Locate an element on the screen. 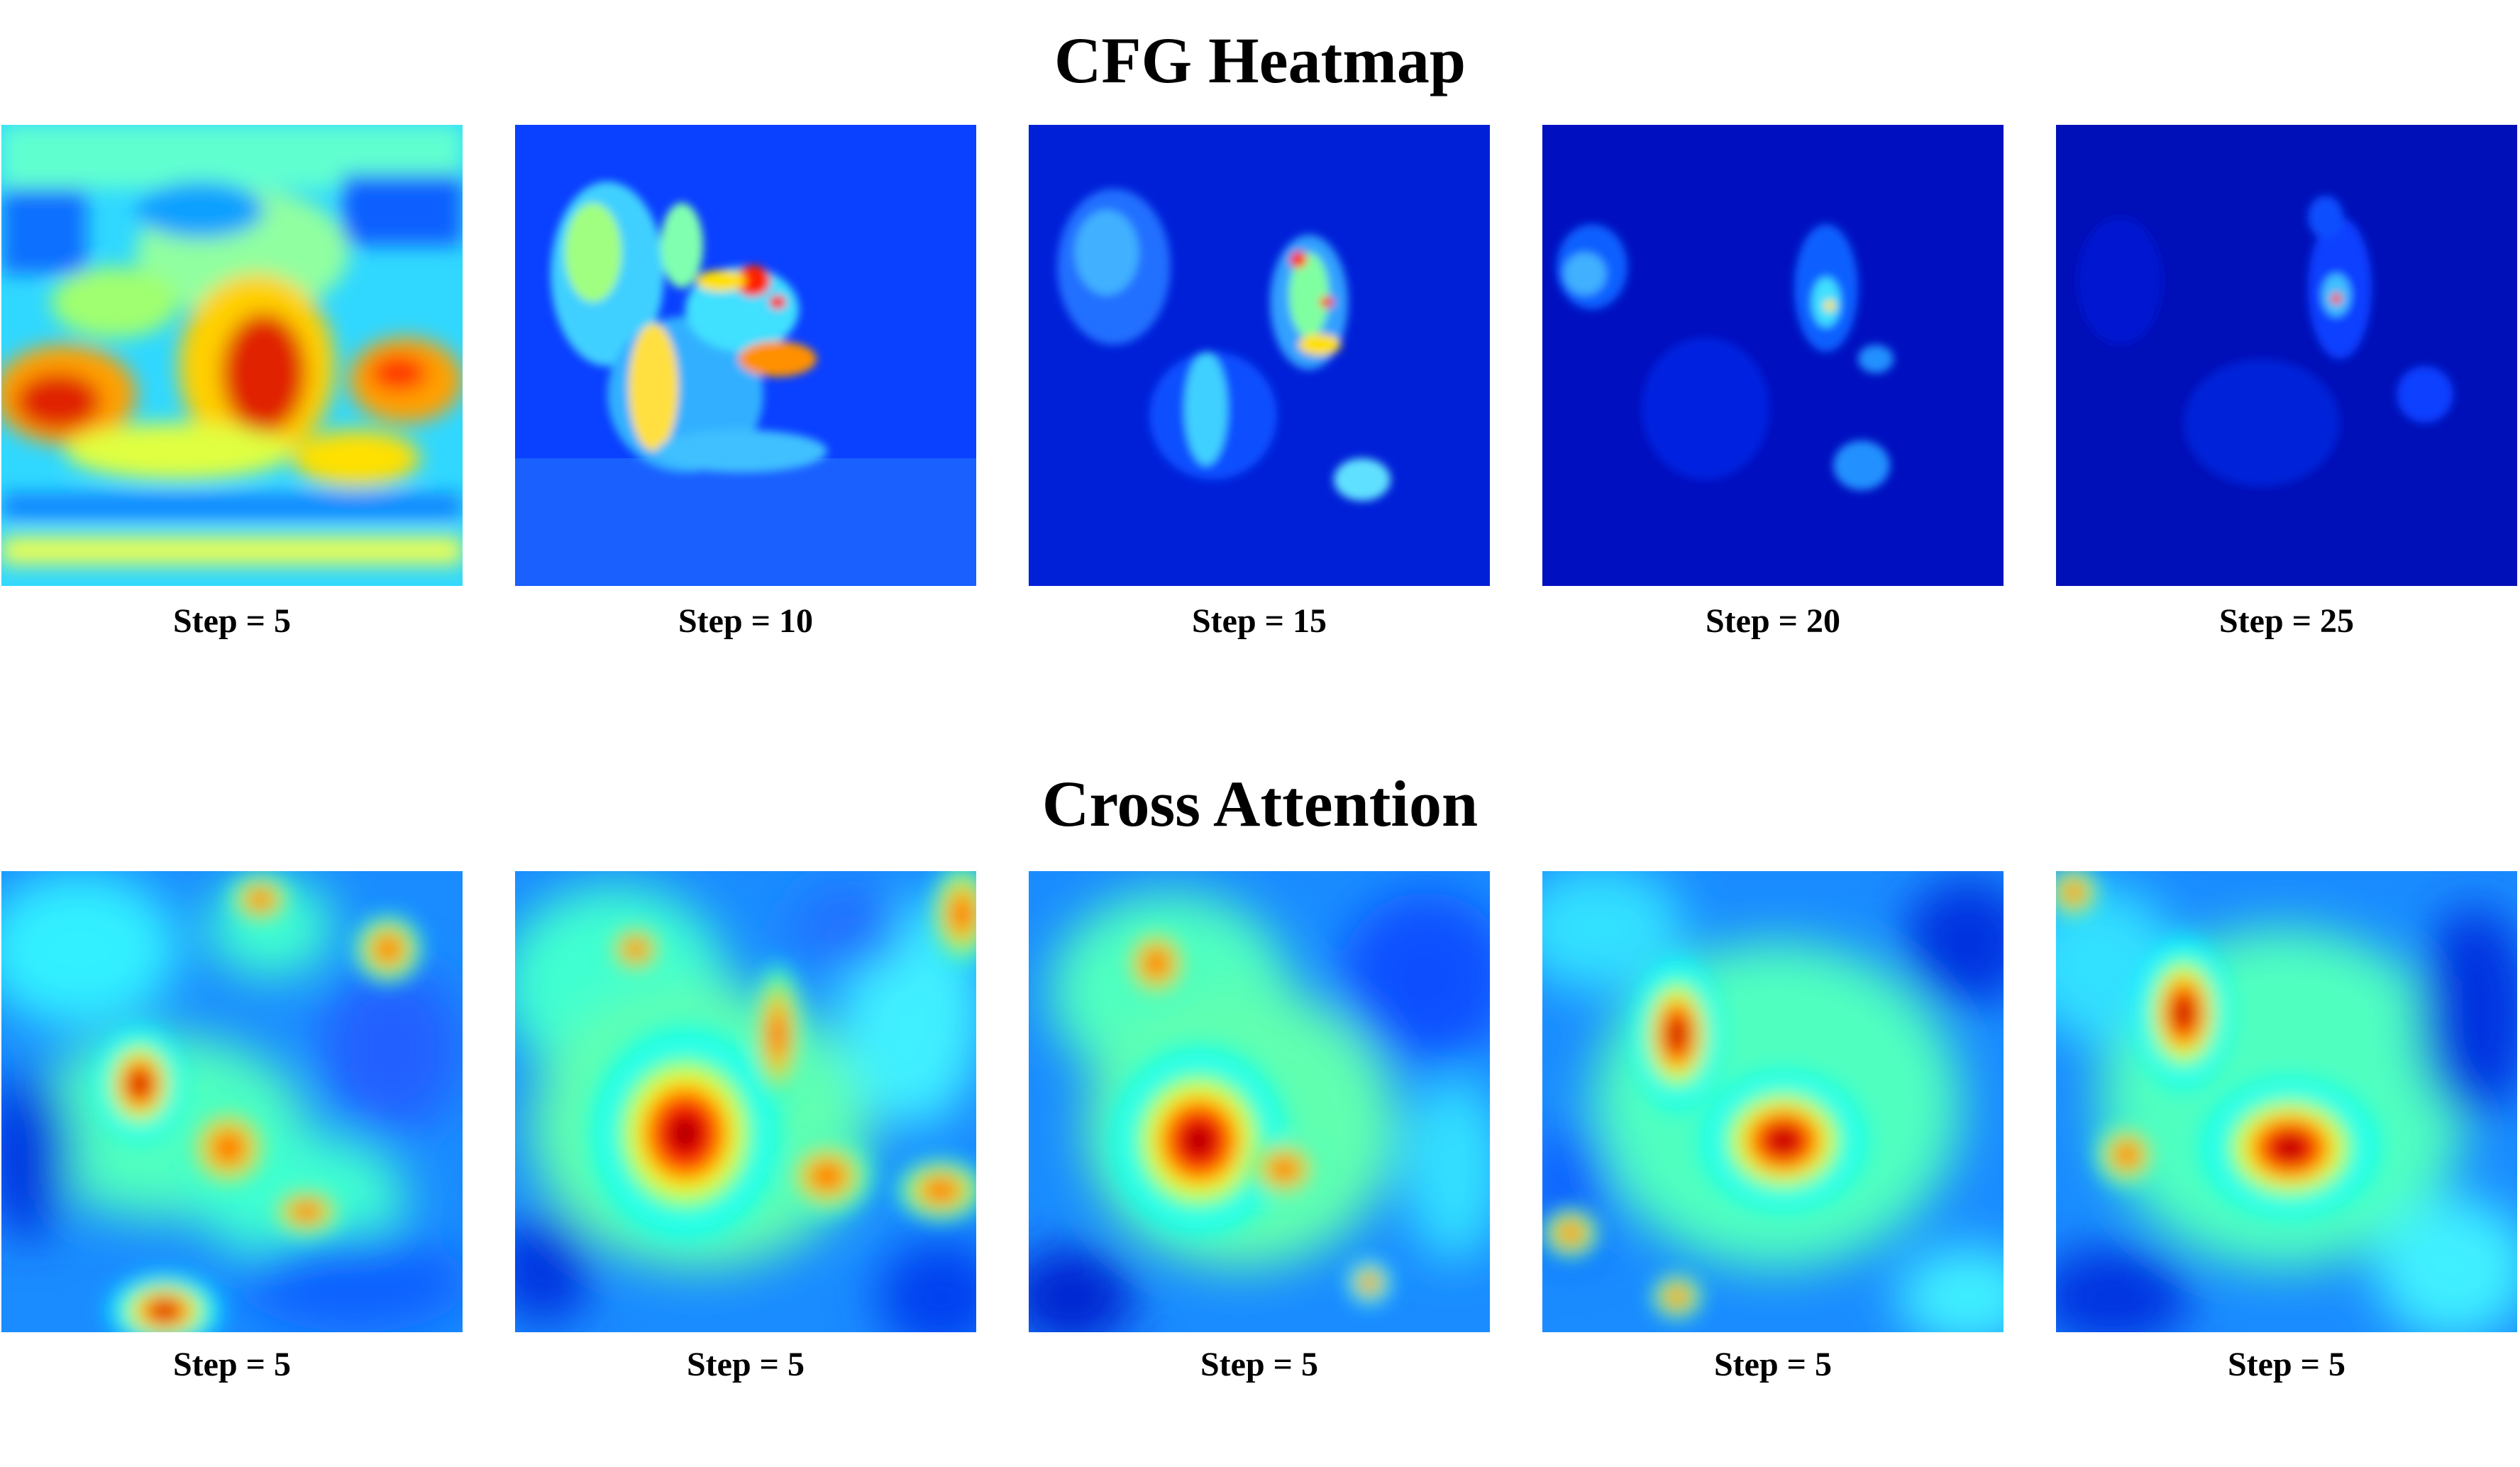 The width and height of the screenshot is (2520, 1467). cfg-panel: Step = 25 is located at coordinates (2286, 382).